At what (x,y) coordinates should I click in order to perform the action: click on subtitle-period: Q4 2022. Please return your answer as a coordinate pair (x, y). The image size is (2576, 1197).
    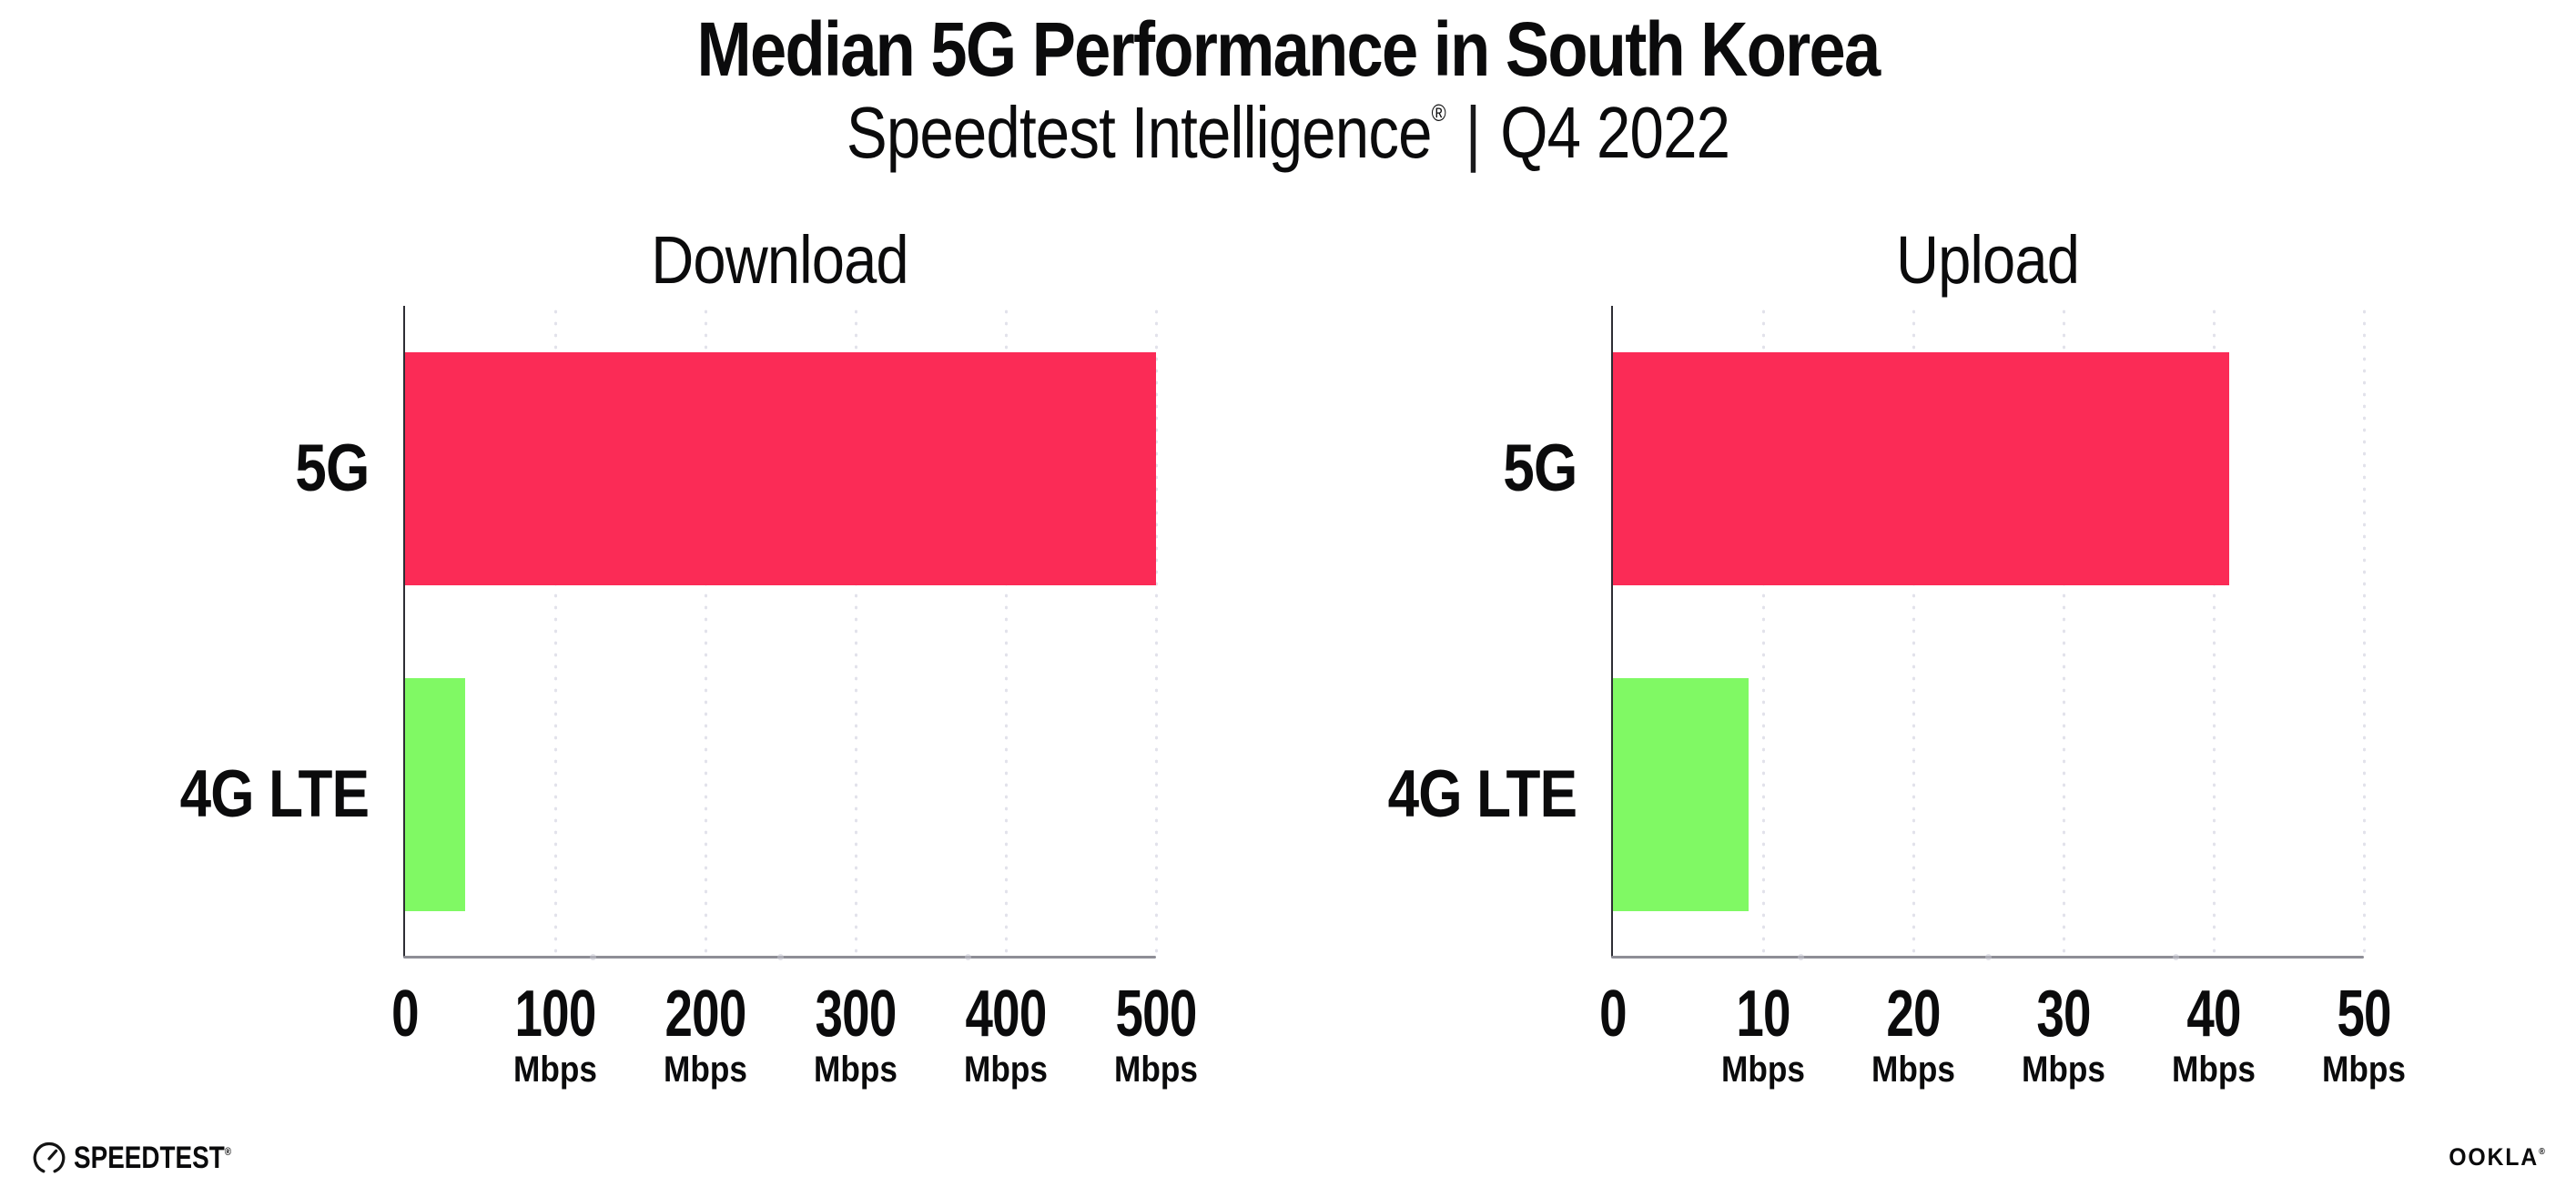
    Looking at the image, I should click on (1615, 132).